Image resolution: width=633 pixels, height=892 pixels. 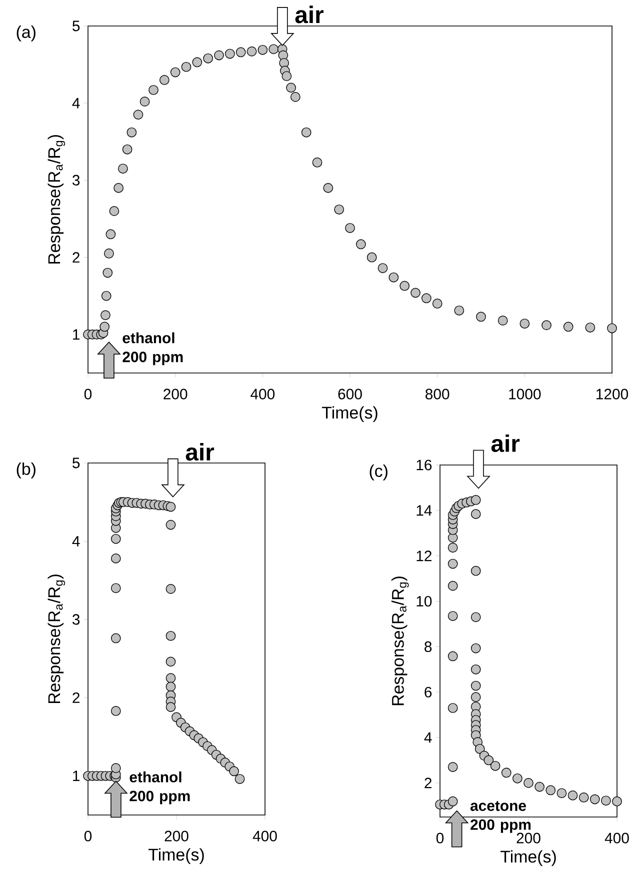 I want to click on x-tick-label: 1000, so click(x=525, y=394).